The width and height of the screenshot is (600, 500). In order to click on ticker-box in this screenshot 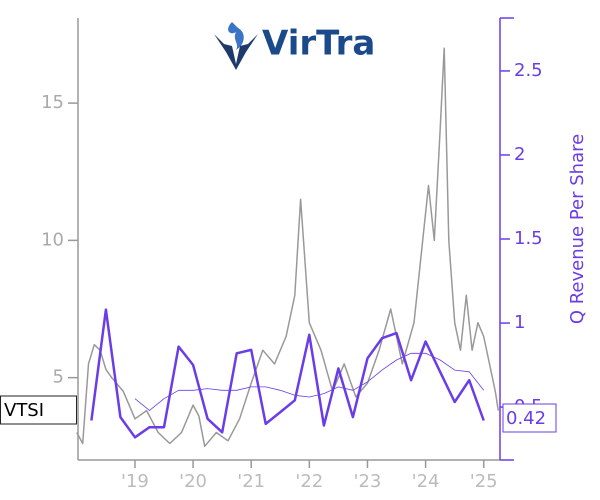, I will do `click(38, 410)`.